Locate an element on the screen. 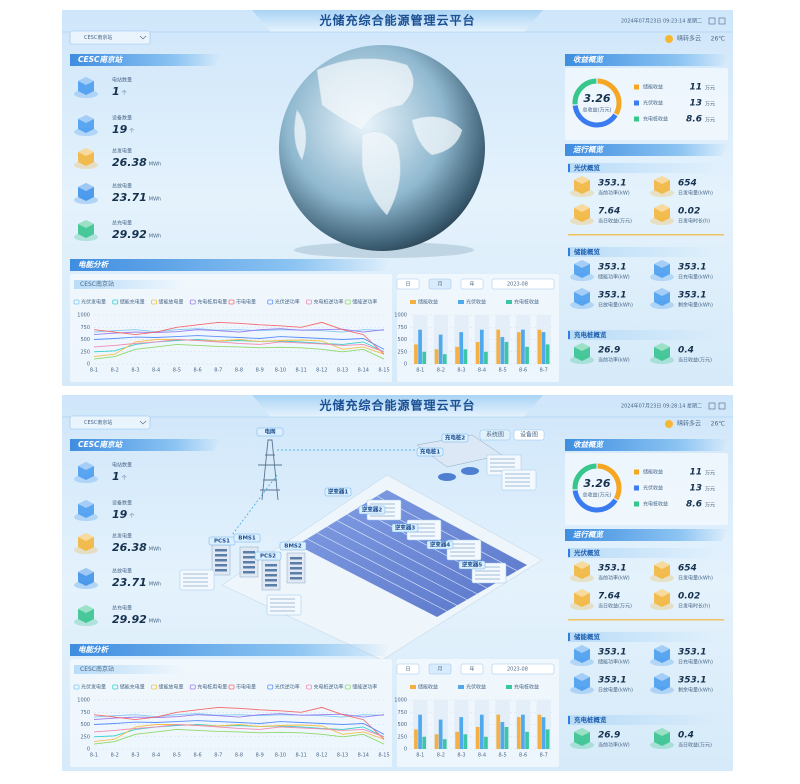 The image size is (800, 784). x-tick-label: 8-5 is located at coordinates (502, 756).